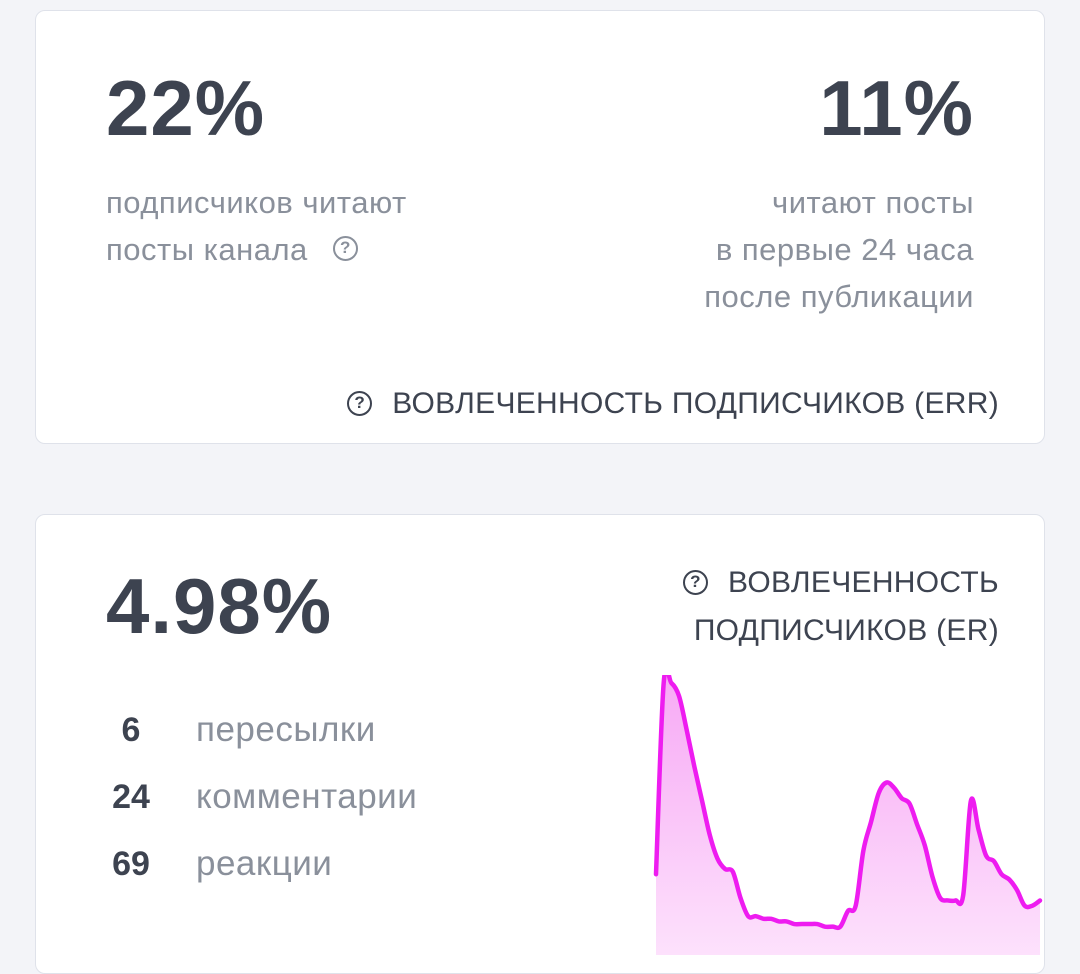 The image size is (1080, 974). I want to click on stat-row-forwards: 6 пересылки, so click(241, 730).